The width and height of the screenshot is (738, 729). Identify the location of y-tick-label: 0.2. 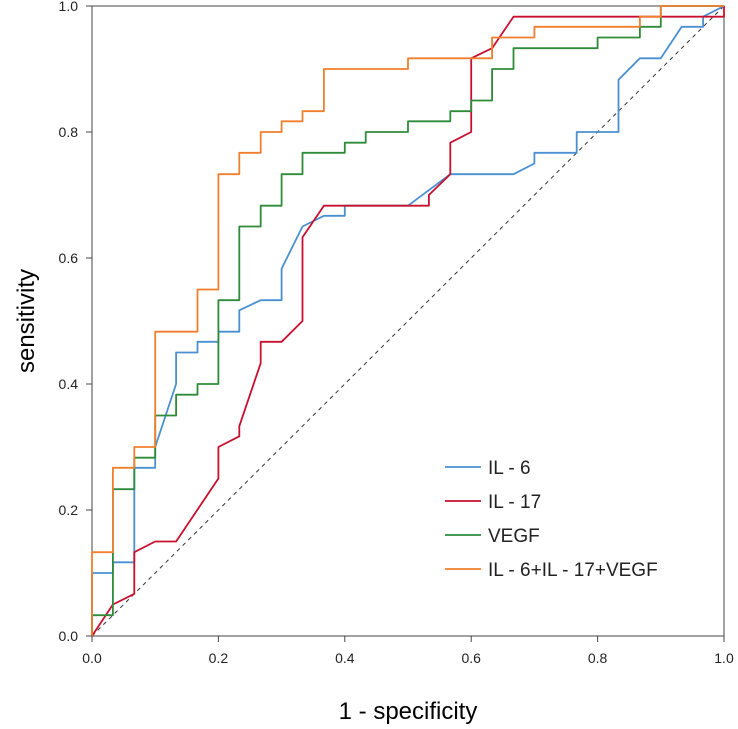
(69, 510).